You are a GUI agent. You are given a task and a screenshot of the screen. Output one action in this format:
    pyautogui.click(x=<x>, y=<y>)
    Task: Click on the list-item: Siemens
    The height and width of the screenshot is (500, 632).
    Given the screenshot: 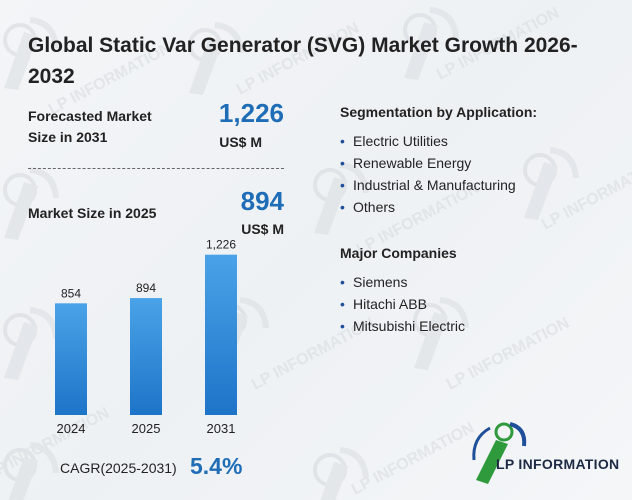 What is the action you would take?
    pyautogui.click(x=402, y=284)
    